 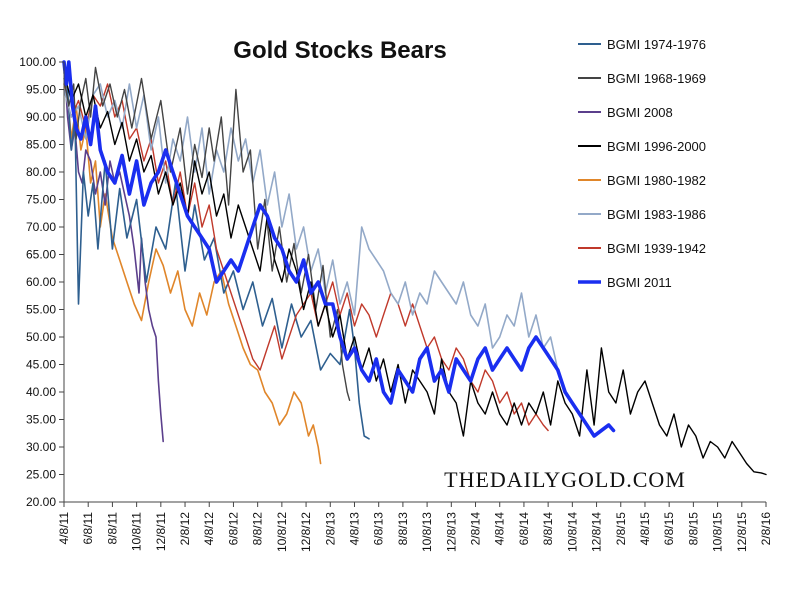 What do you see at coordinates (656, 78) in the screenshot?
I see `legend-label: BGMI 1968-1969` at bounding box center [656, 78].